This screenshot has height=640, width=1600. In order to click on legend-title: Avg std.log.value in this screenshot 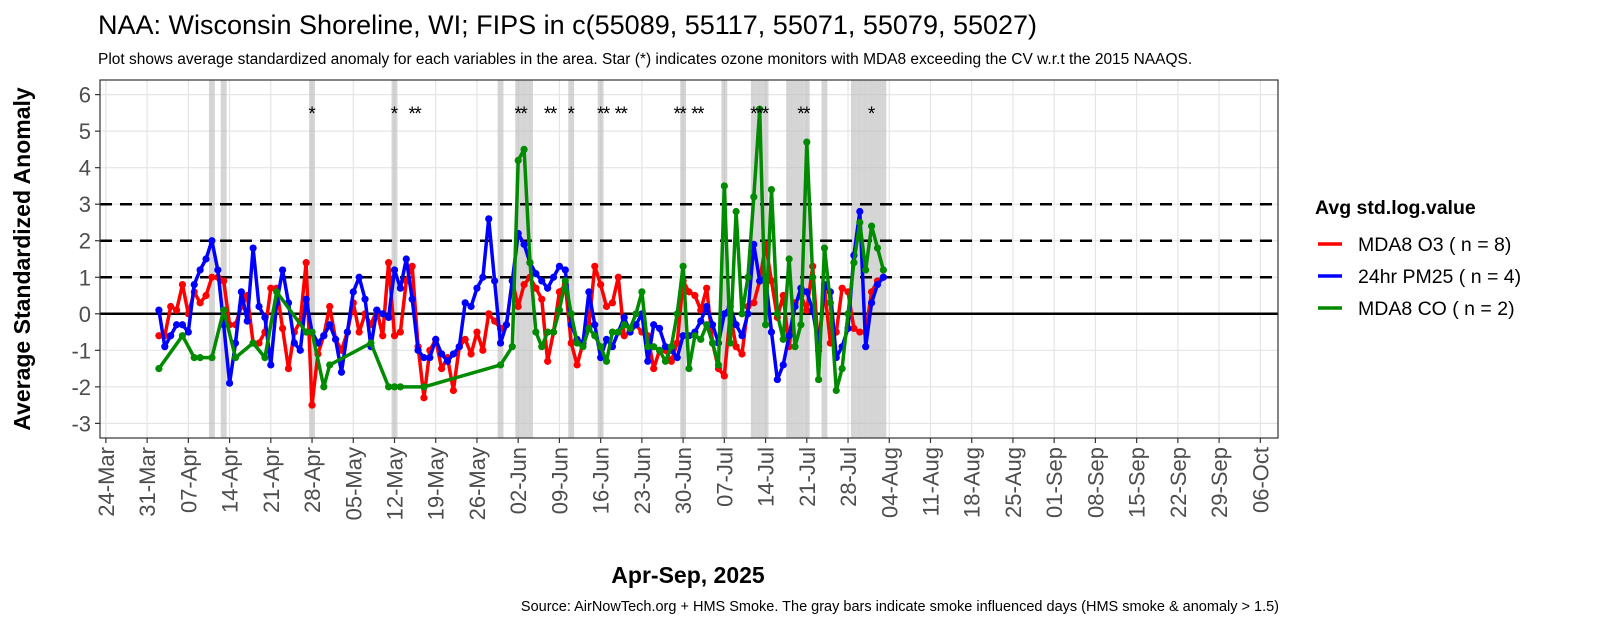, I will do `click(1395, 208)`.